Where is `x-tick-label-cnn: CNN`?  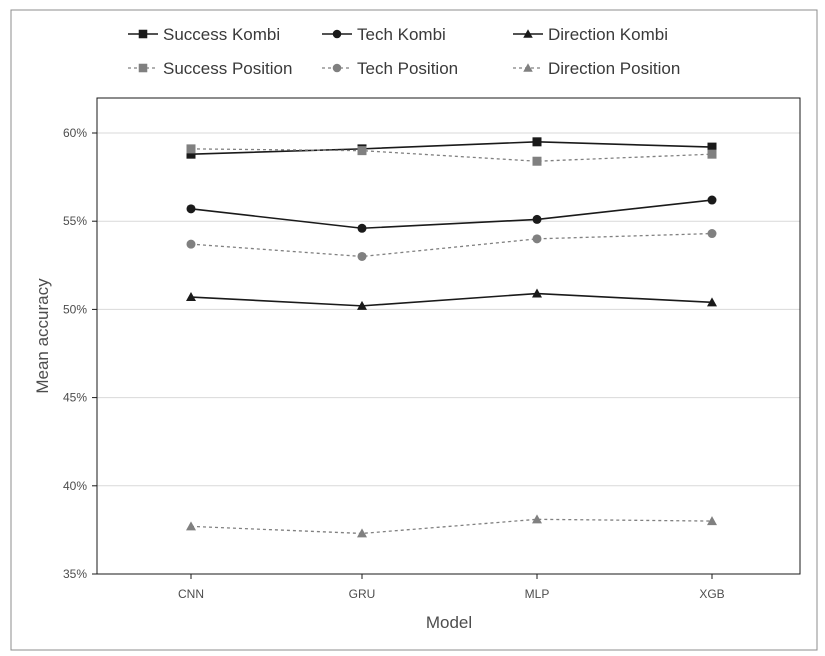 x-tick-label-cnn: CNN is located at coordinates (191, 594).